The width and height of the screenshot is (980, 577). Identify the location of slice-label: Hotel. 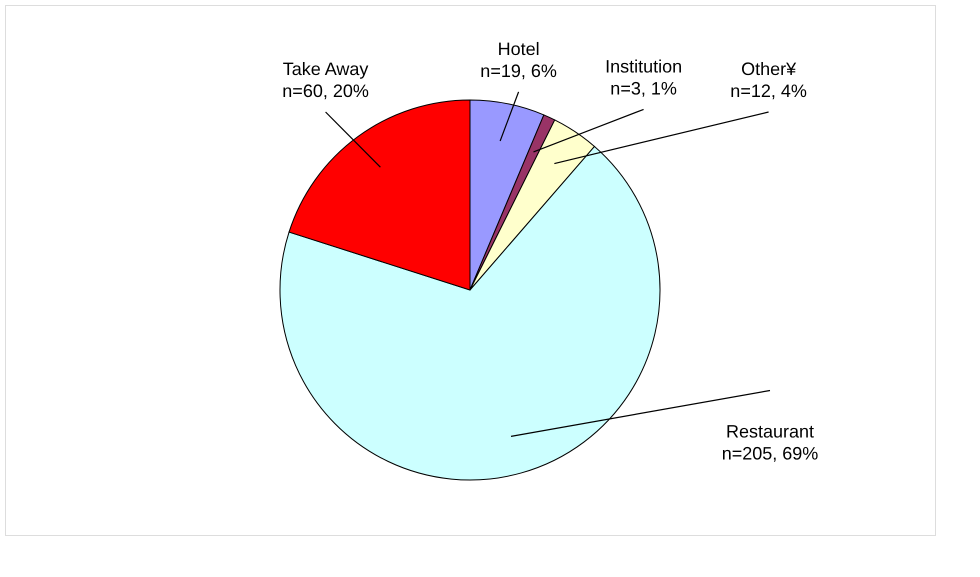
(519, 48).